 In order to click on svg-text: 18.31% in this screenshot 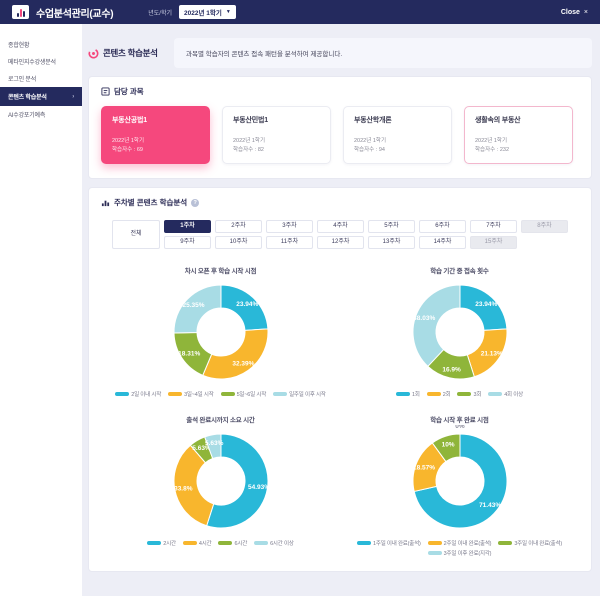, I will do `click(189, 354)`.